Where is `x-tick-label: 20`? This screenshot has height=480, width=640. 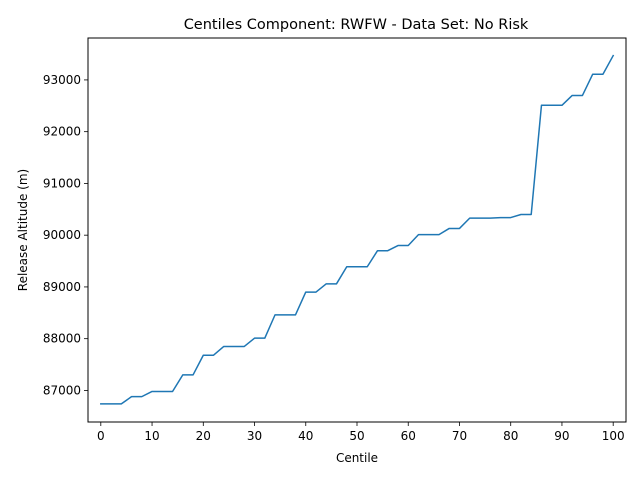
x-tick-label: 20 is located at coordinates (203, 436).